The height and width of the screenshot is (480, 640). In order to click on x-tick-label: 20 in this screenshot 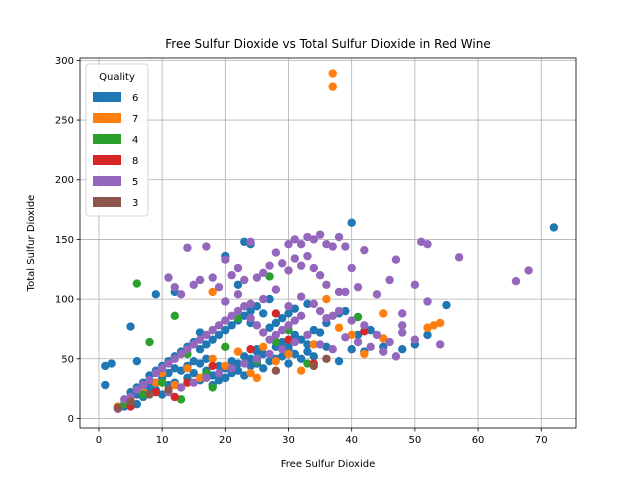, I will do `click(225, 440)`.